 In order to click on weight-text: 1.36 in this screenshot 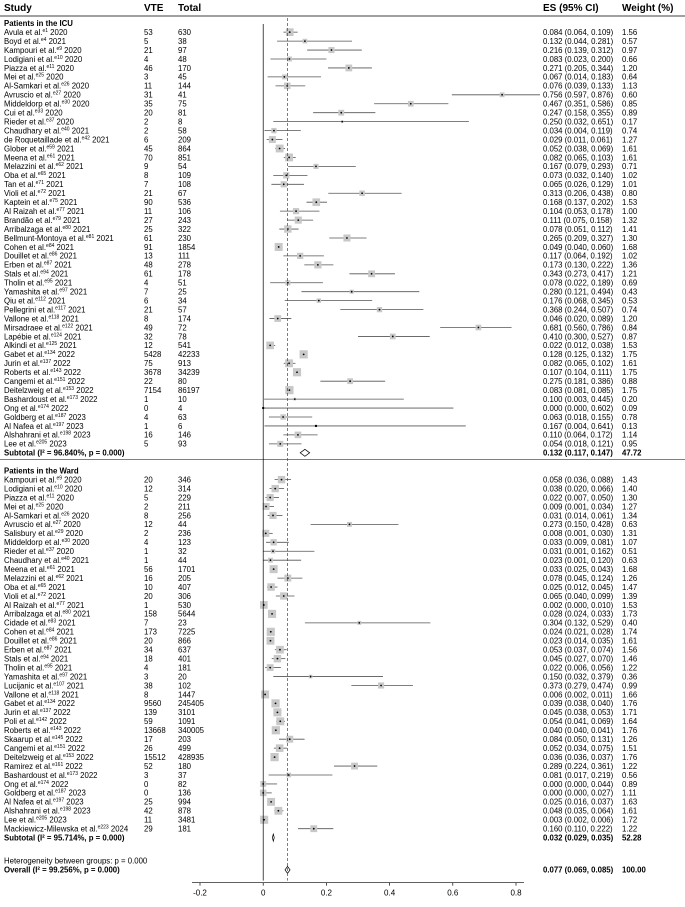, I will do `click(629, 265)`.